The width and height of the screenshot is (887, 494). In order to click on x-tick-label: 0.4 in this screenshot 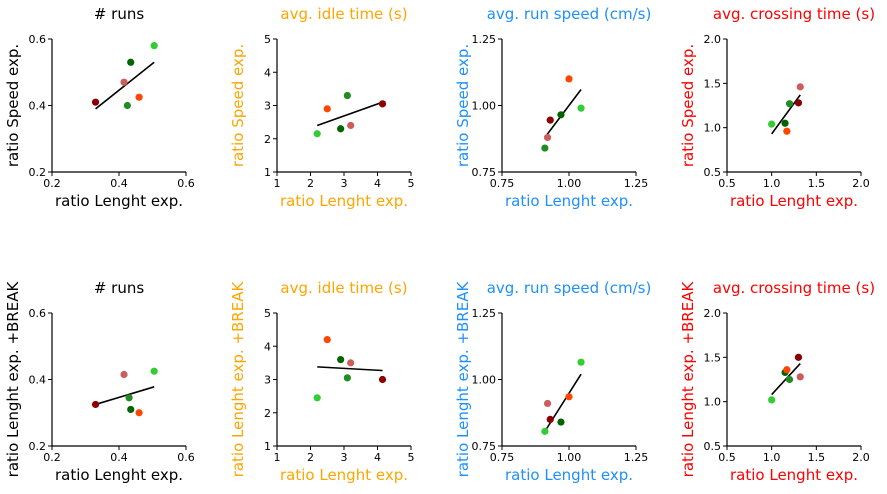, I will do `click(119, 183)`.